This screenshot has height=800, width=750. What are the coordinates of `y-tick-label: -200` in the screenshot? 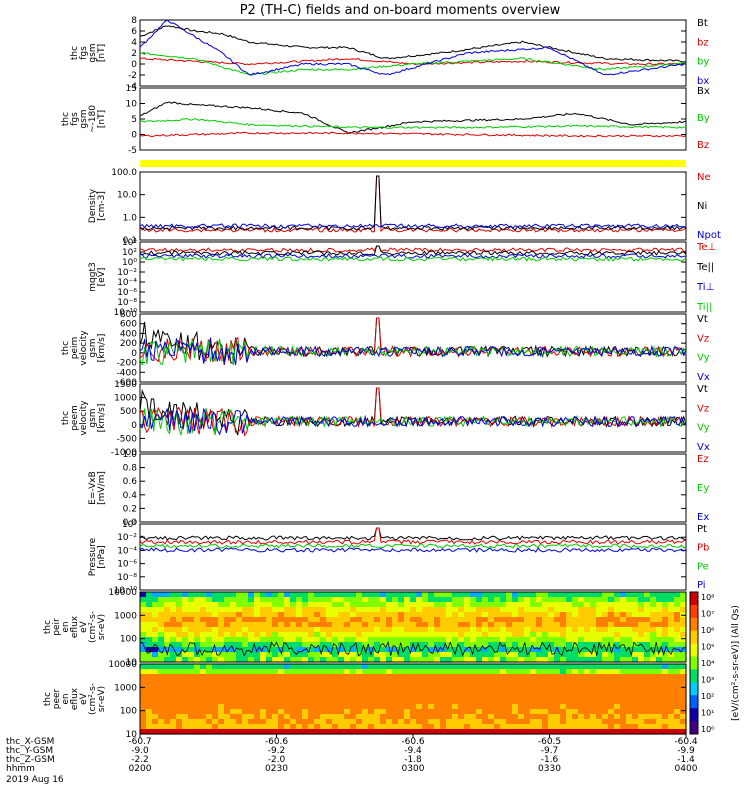 It's located at (127, 364).